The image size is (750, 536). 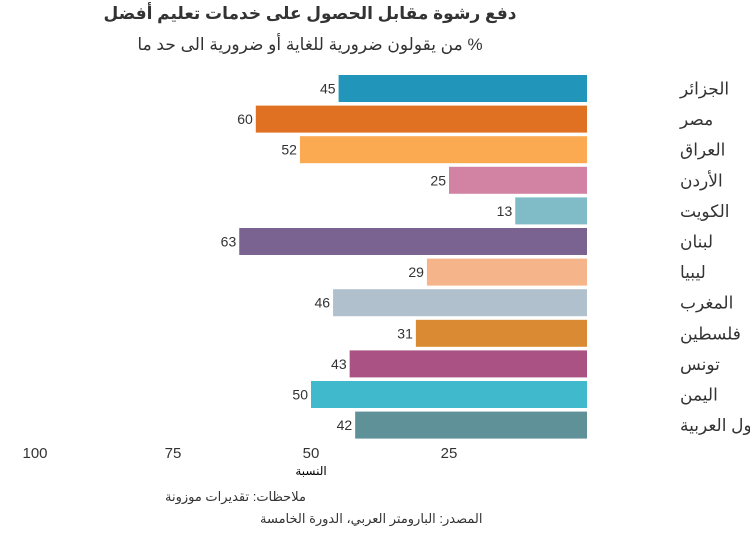 I want to click on x-tick-label: 75, so click(x=173, y=453).